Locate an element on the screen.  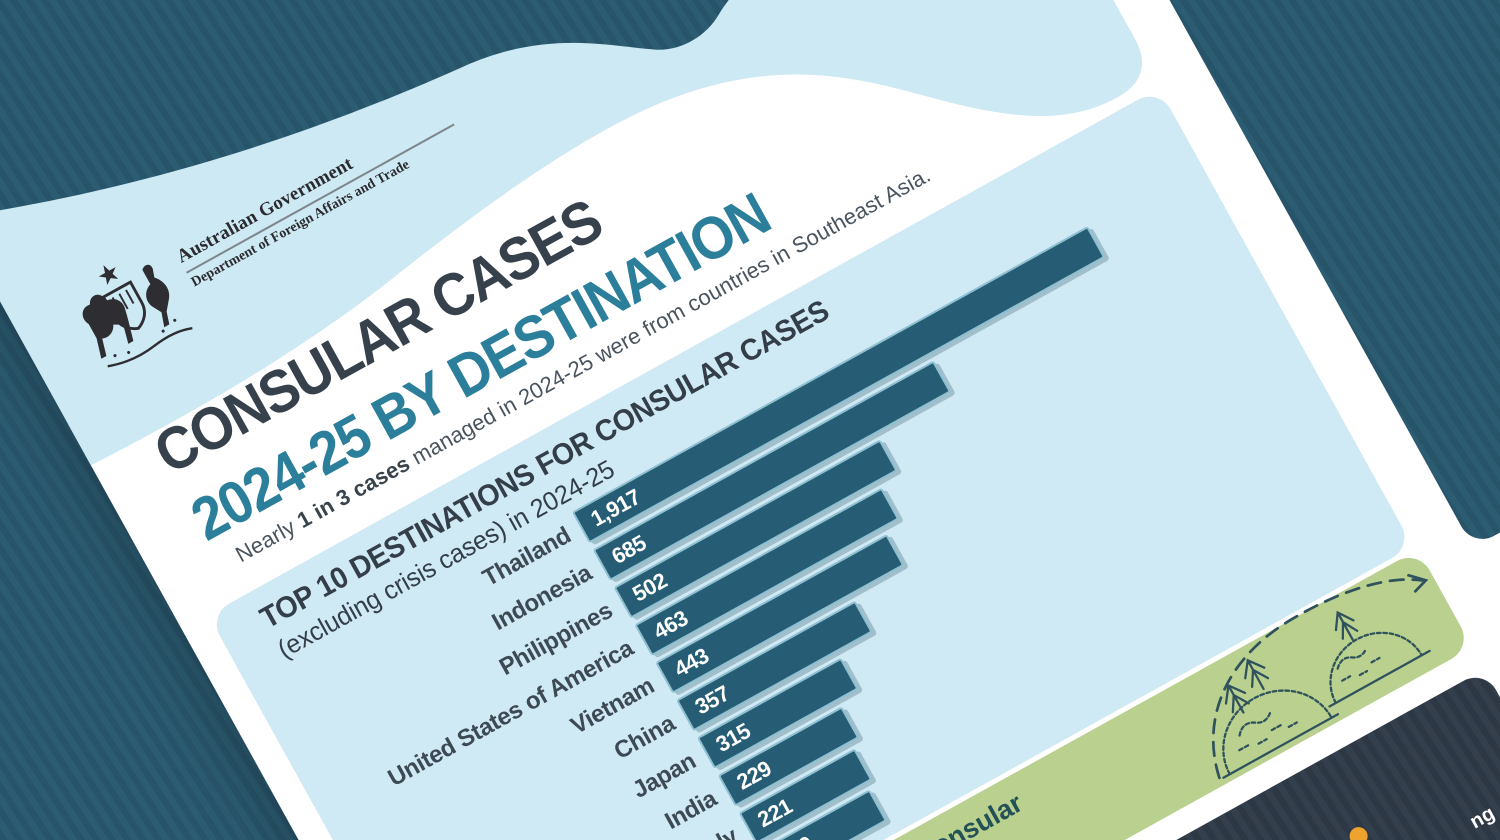
australian-coat-of-arms-icon is located at coordinates (137, 316).